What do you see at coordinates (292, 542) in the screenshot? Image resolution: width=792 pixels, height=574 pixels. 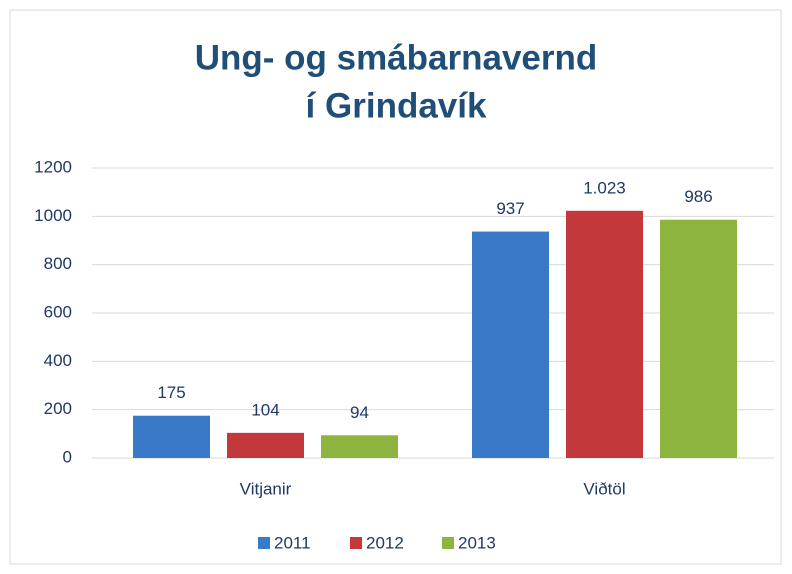 I see `legend-label: 2011` at bounding box center [292, 542].